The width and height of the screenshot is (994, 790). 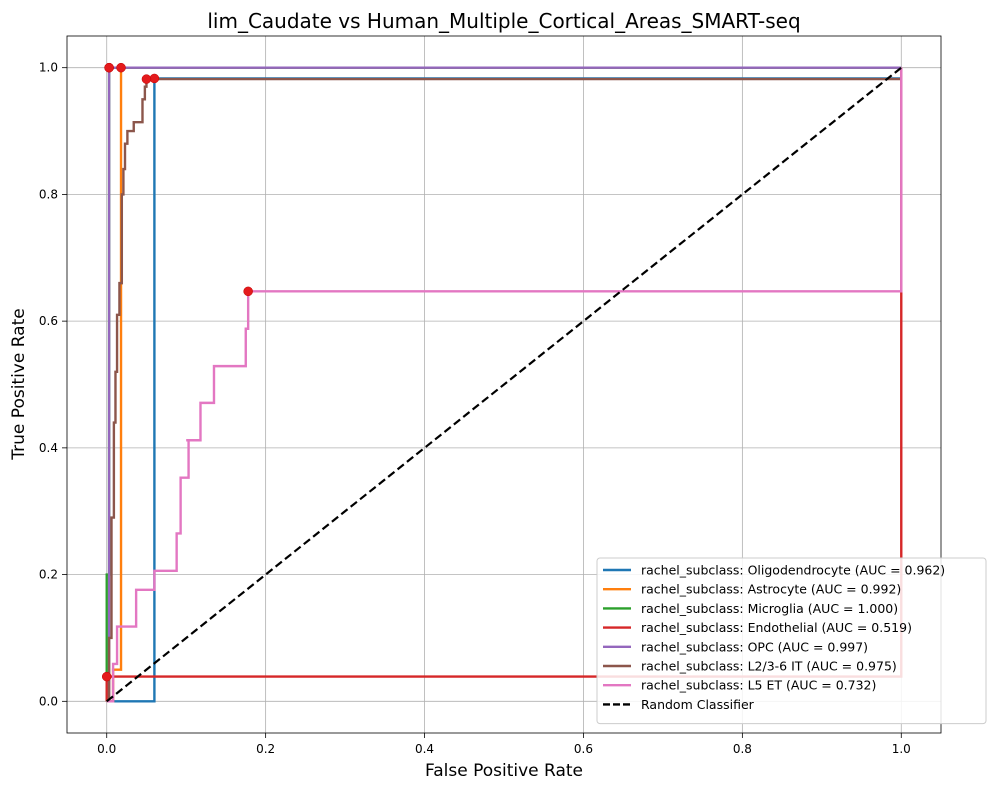 I want to click on x-tick-label: 0.2, so click(x=265, y=749).